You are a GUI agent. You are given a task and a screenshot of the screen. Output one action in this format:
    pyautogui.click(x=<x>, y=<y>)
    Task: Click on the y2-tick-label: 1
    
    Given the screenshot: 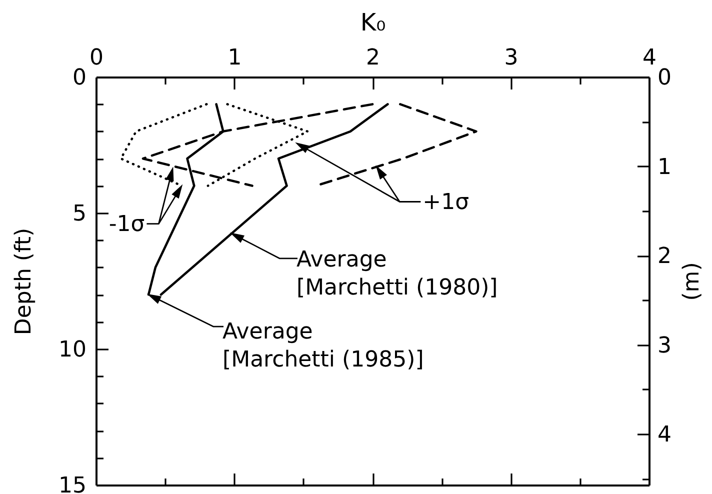 What is the action you would take?
    pyautogui.click(x=665, y=167)
    